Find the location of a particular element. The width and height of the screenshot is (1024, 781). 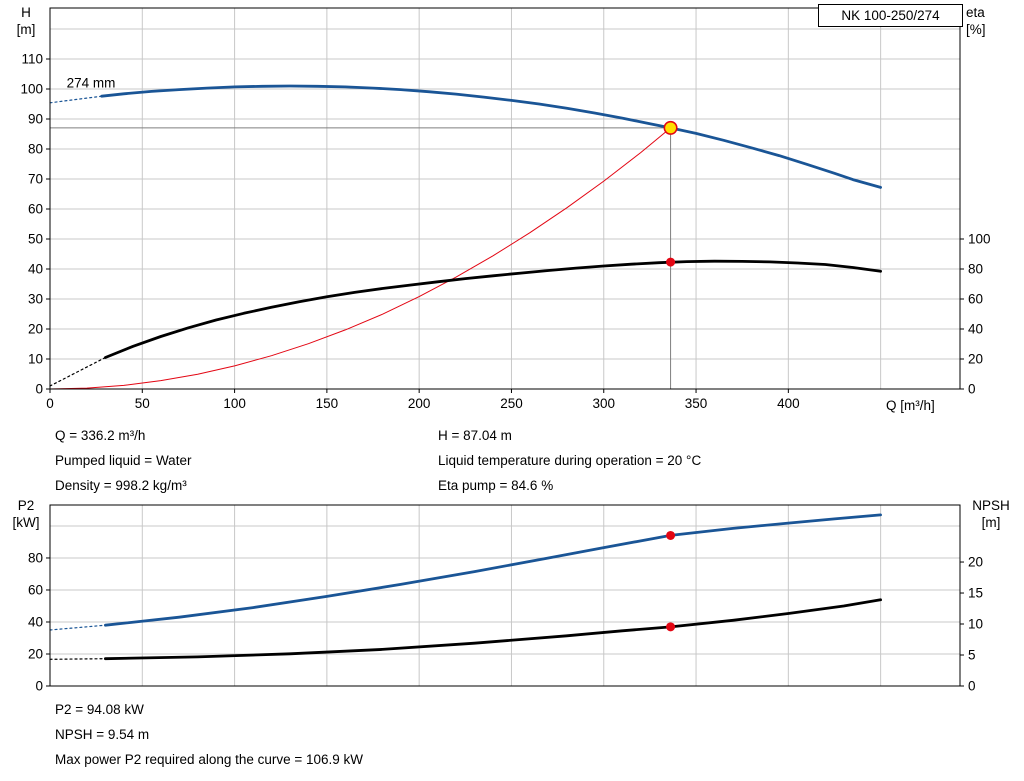

right-axis-tick-label: 15 is located at coordinates (975, 593).